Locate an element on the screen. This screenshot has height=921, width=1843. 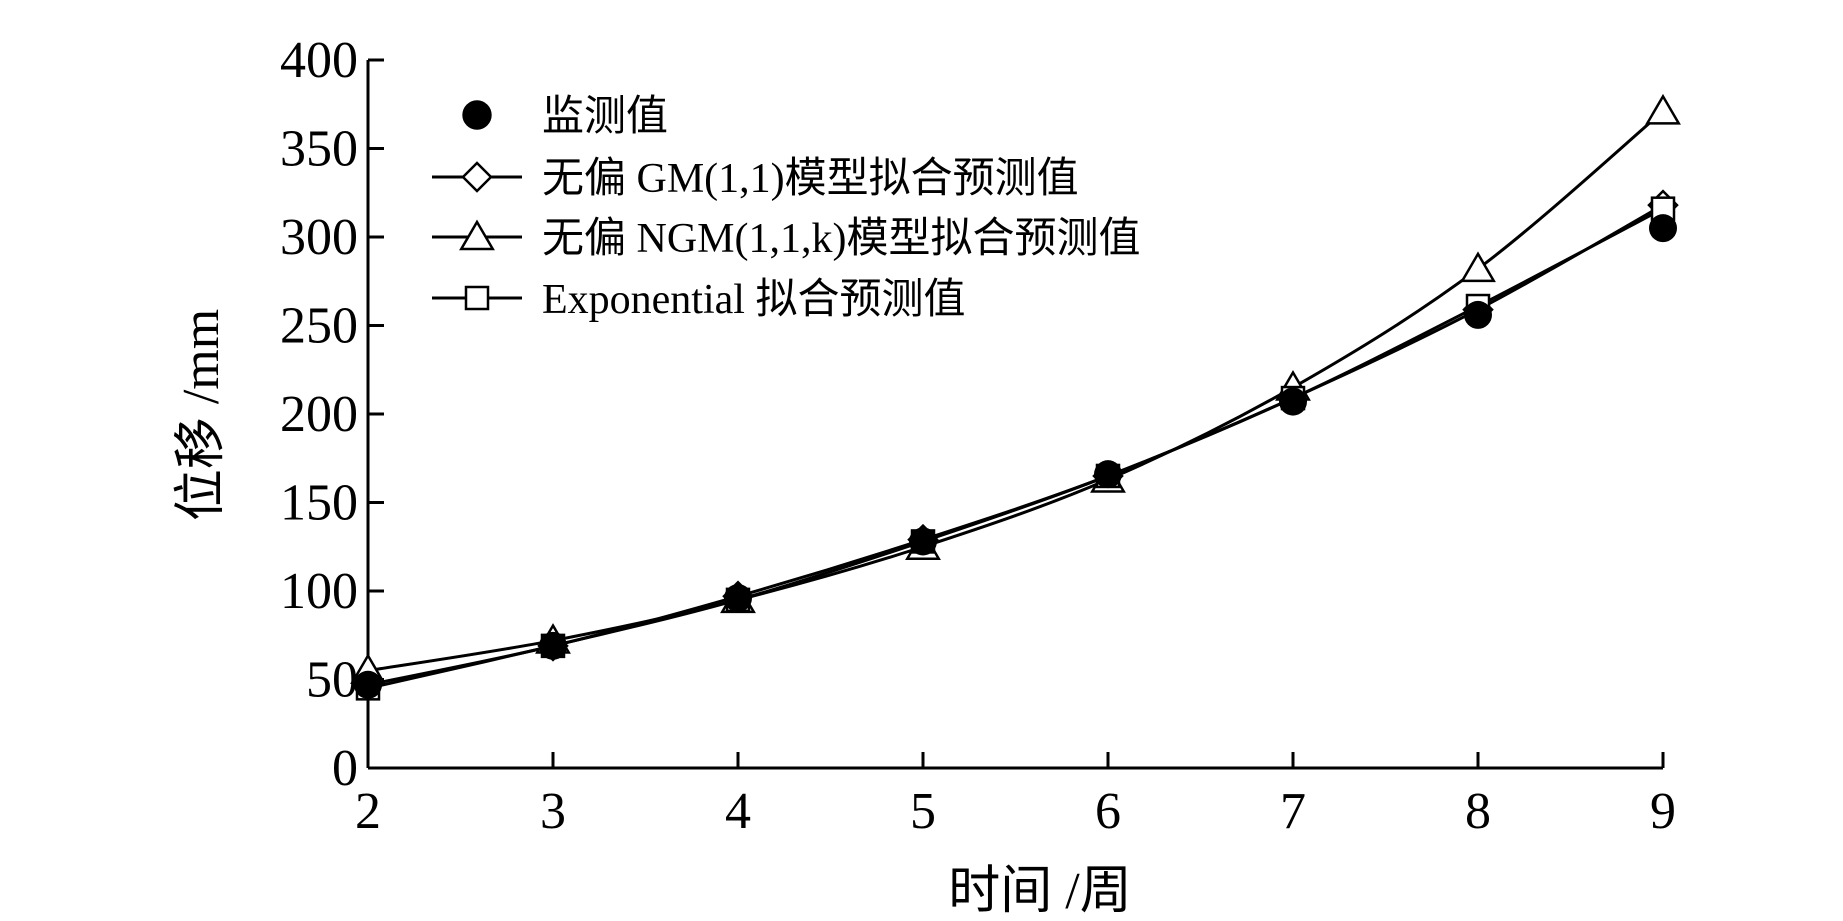
legend-label: 无偏 GM(1,1)模型拟合预测值 is located at coordinates (810, 179).